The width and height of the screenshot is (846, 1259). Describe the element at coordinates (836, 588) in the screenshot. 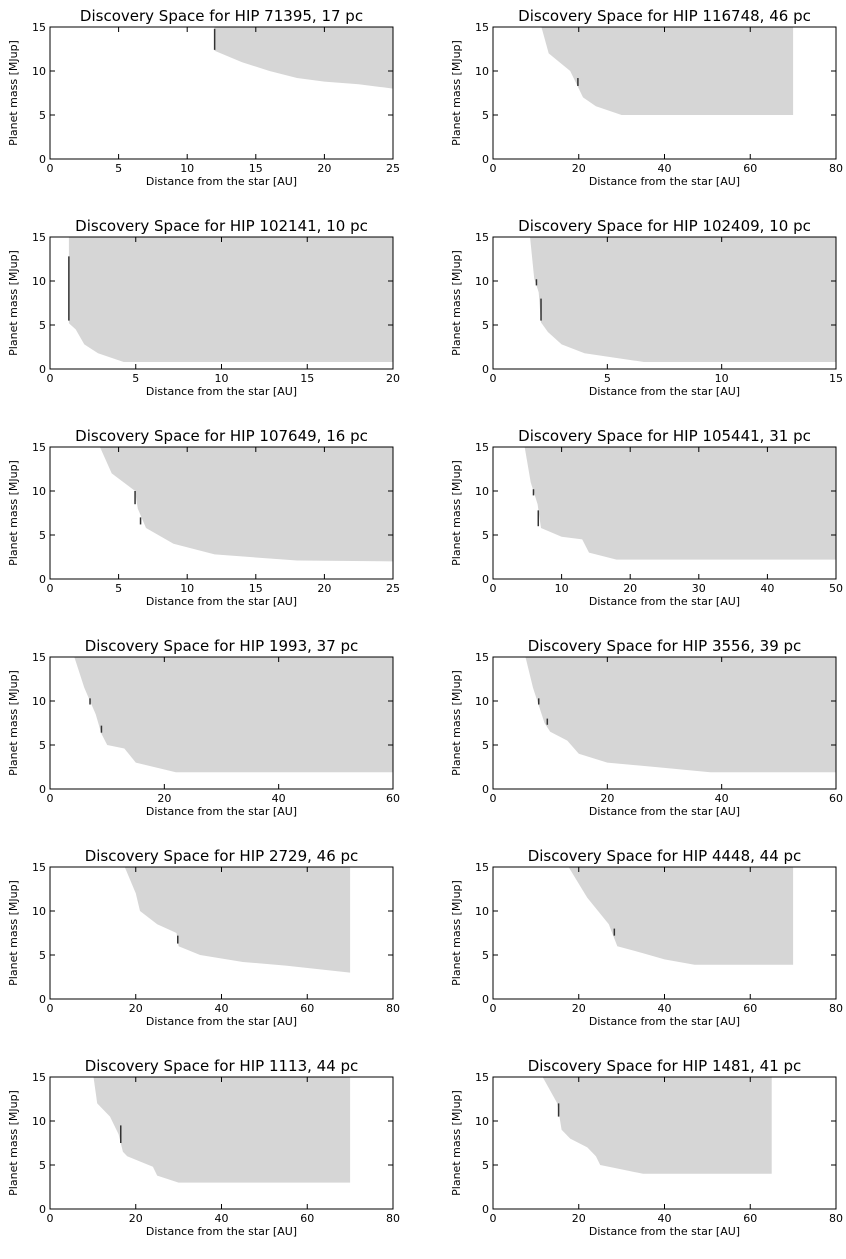

I see `x-tick-label: 50` at that location.